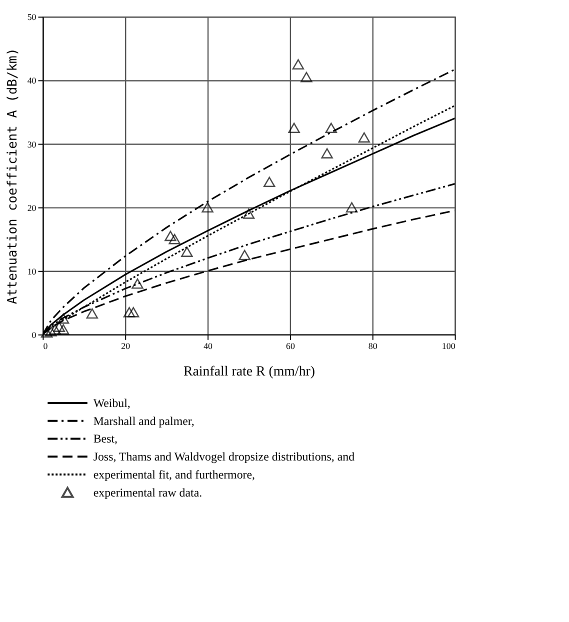 The height and width of the screenshot is (622, 569). I want to click on legend-label: Weibul,, so click(111, 403).